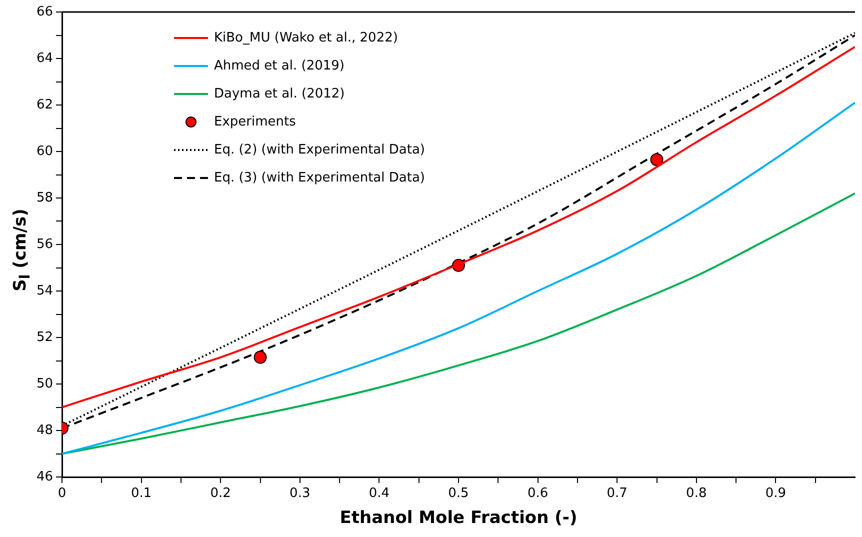 The width and height of the screenshot is (862, 537). I want to click on y-tick-label: 66, so click(44, 12).